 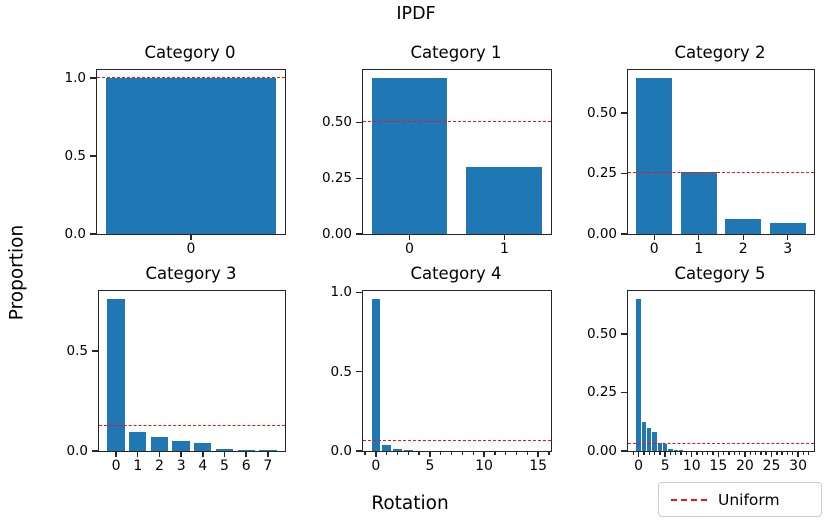 What do you see at coordinates (224, 466) in the screenshot?
I see `x-tick-label: 5` at bounding box center [224, 466].